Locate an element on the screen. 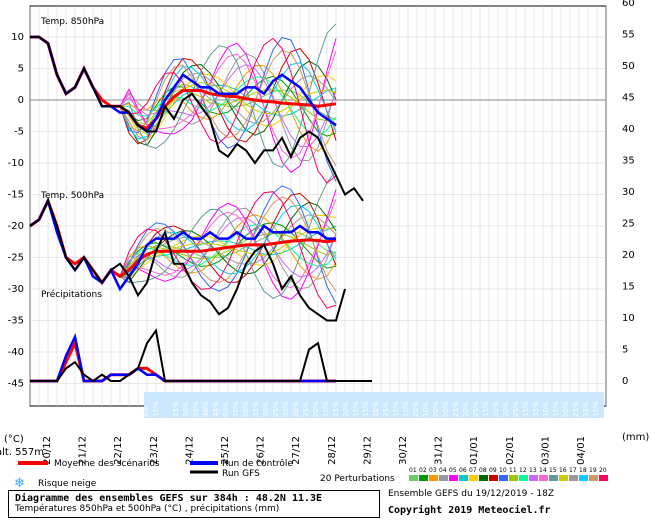  perturbation-number: 09 is located at coordinates (493, 470).